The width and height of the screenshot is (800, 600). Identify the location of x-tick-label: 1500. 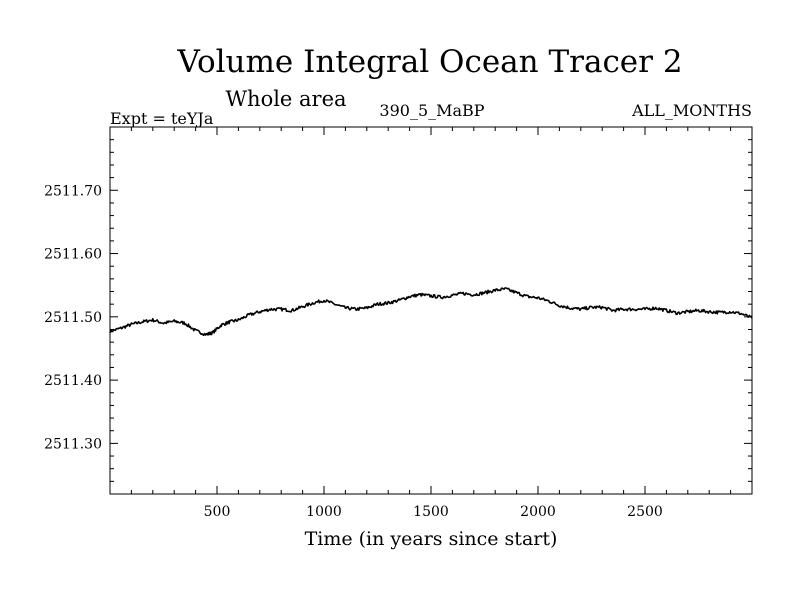
(431, 512).